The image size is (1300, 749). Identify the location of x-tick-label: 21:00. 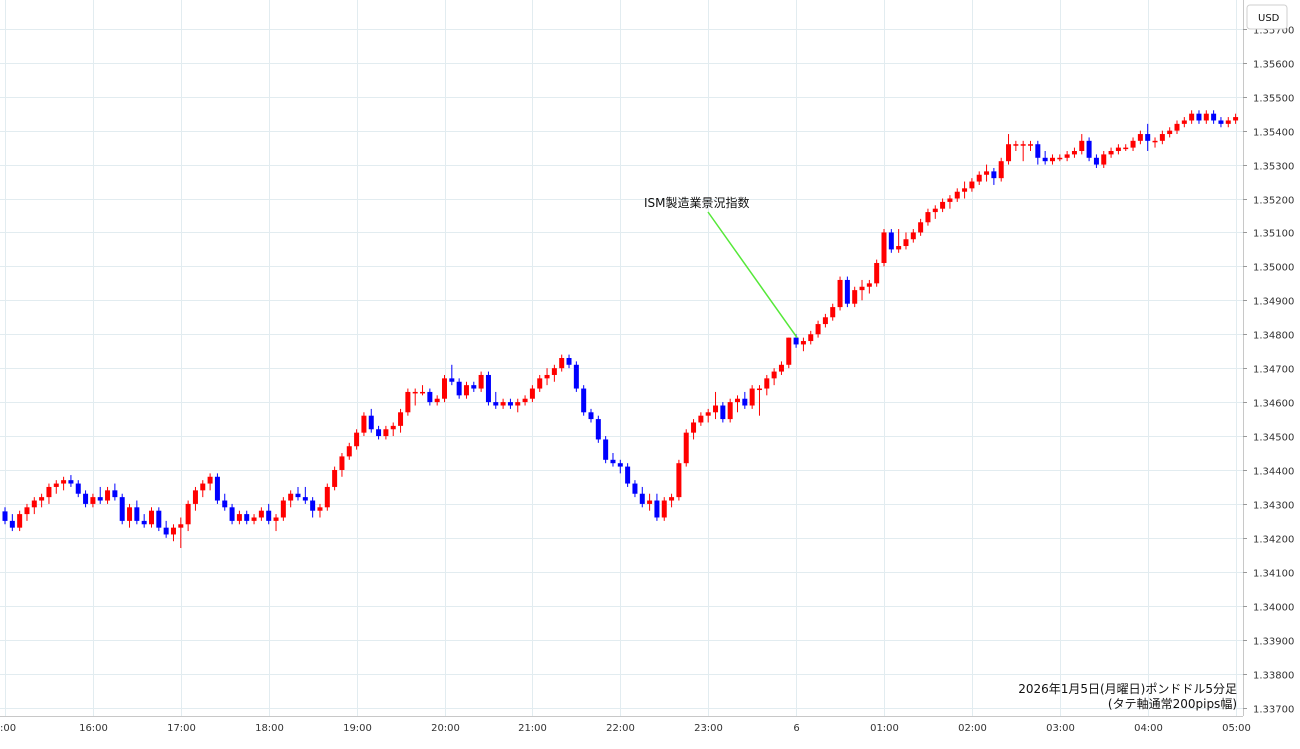
(532, 728).